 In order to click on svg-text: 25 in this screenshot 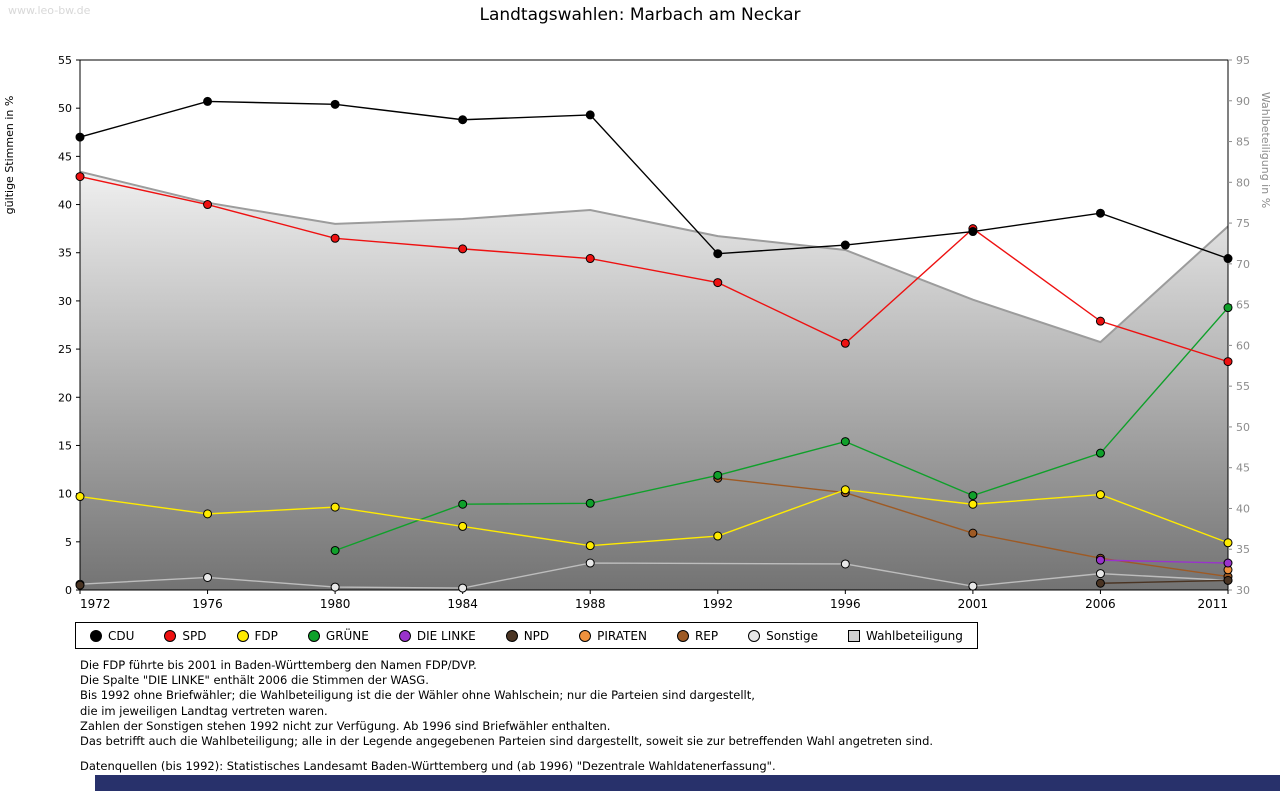, I will do `click(65, 349)`.